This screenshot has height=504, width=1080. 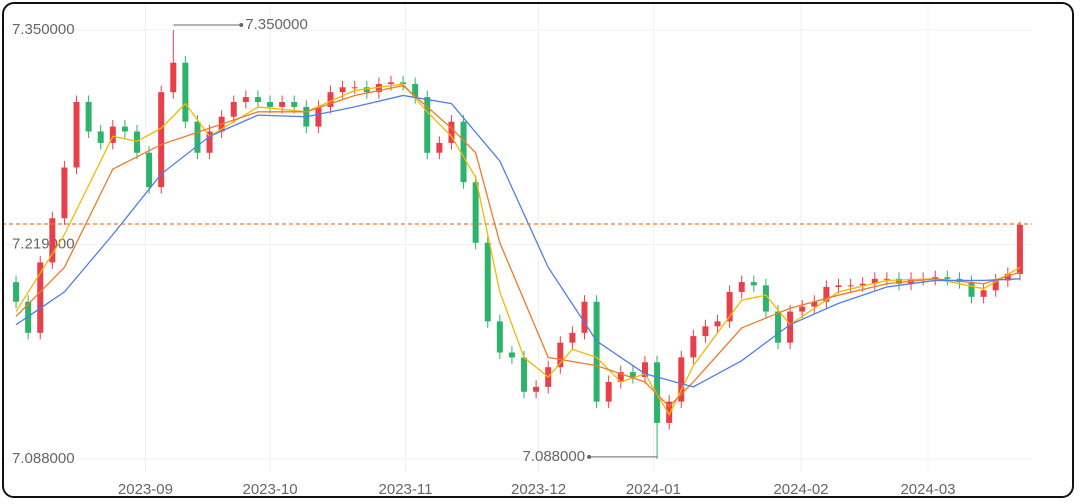 I want to click on x-tick-label: 2024-02, so click(x=800, y=489).